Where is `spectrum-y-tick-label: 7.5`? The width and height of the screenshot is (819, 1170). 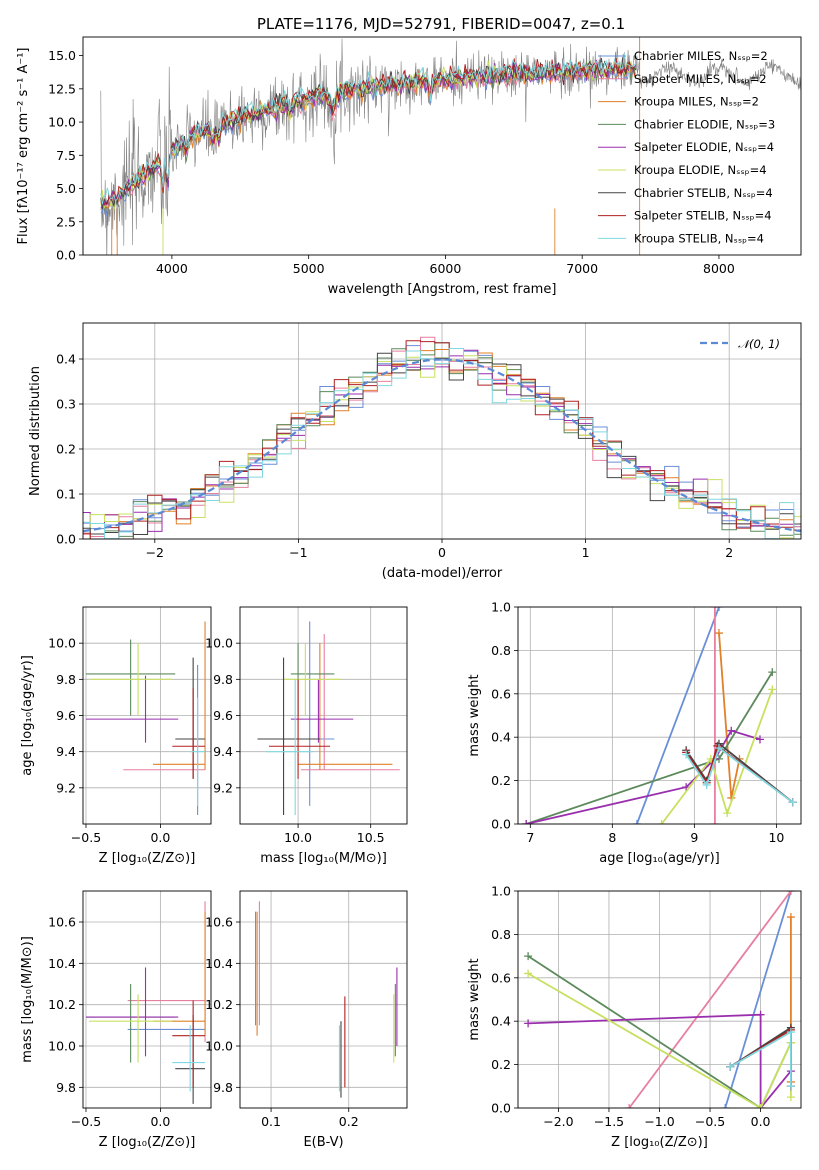
spectrum-y-tick-label: 7.5 is located at coordinates (66, 155).